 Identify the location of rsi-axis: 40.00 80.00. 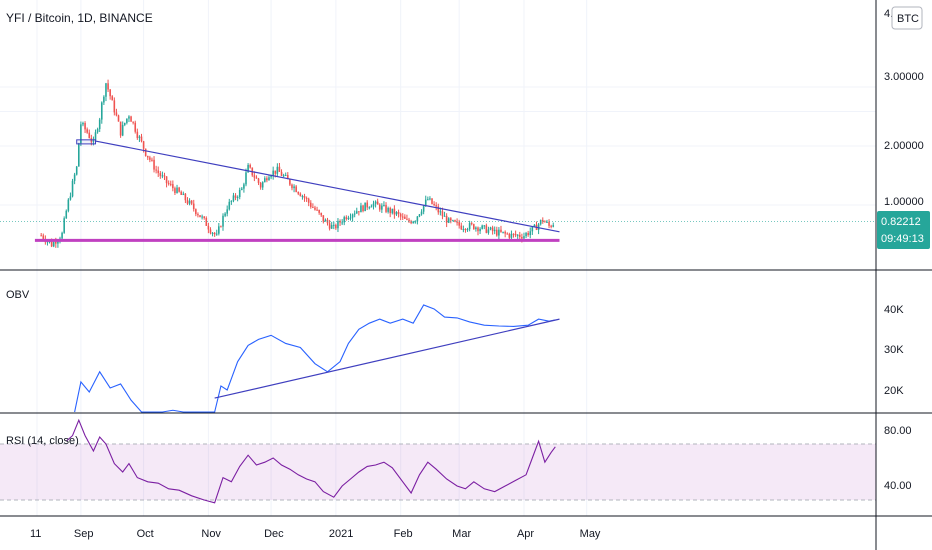
(898, 458).